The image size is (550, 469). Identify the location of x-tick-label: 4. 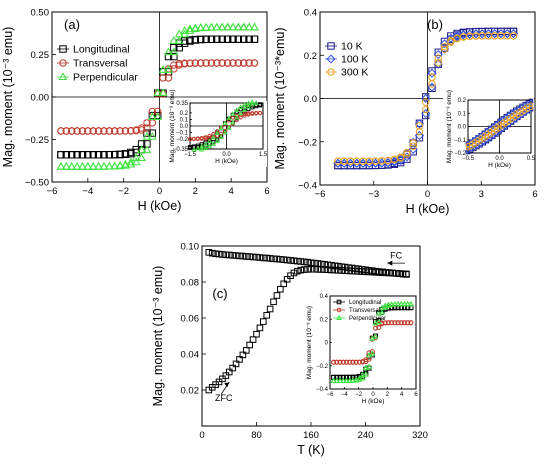
(231, 191).